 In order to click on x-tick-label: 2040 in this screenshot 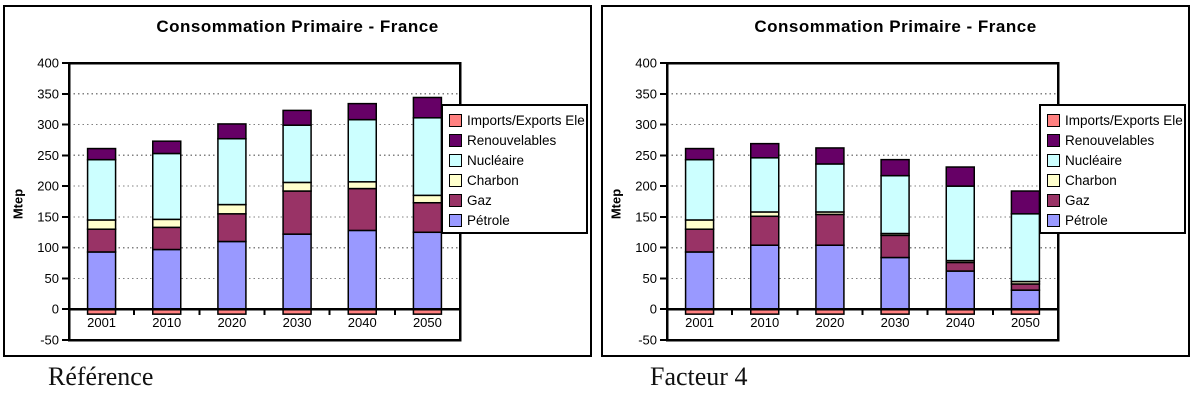, I will do `click(362, 322)`.